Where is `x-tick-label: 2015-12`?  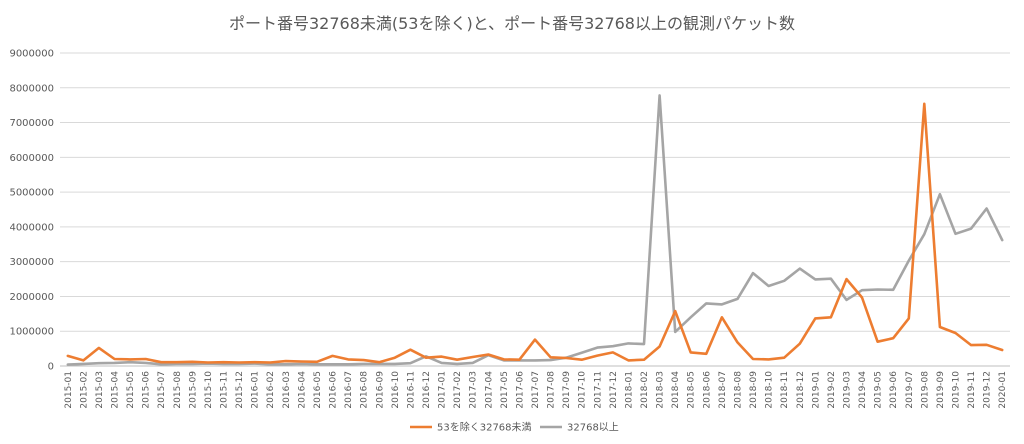
x-tick-label: 2015-12 is located at coordinates (240, 390).